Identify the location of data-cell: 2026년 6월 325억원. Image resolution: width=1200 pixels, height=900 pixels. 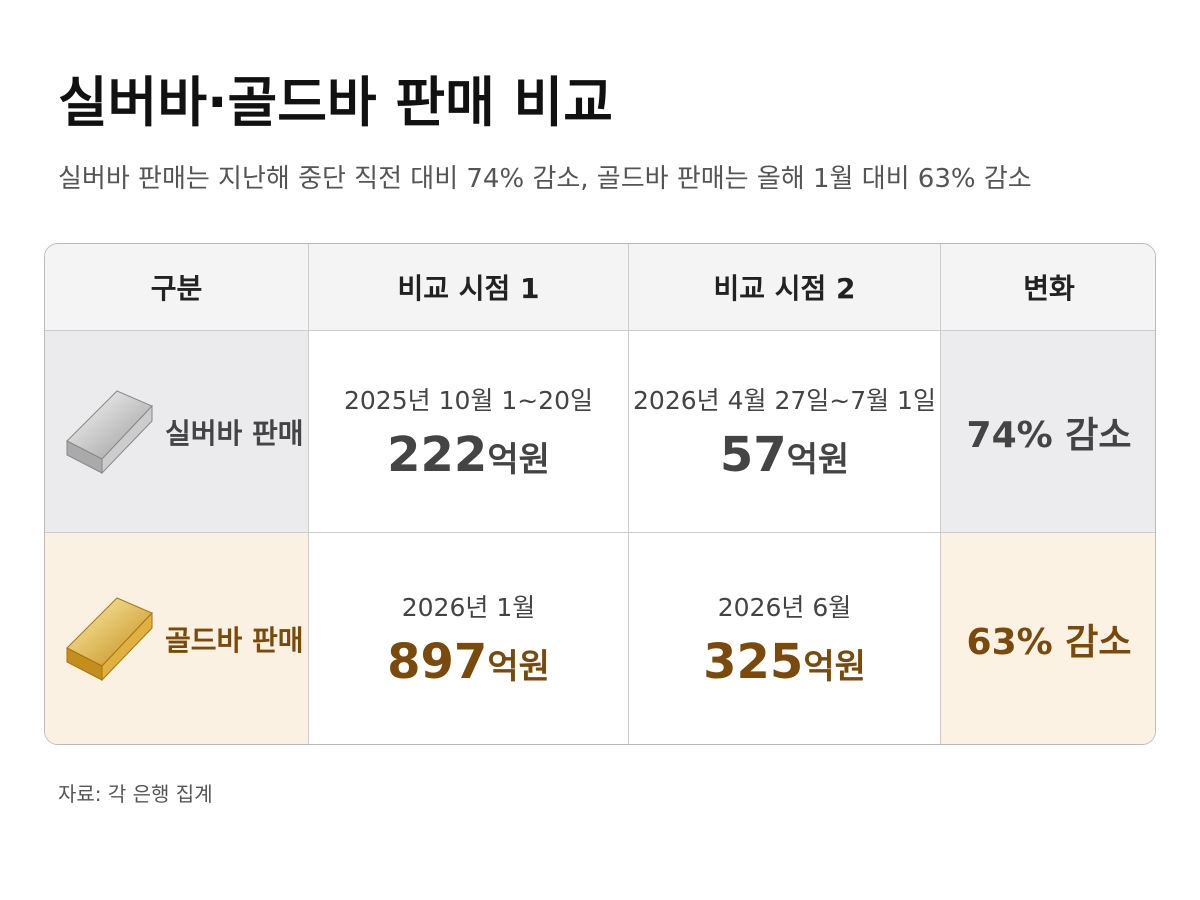
(785, 638).